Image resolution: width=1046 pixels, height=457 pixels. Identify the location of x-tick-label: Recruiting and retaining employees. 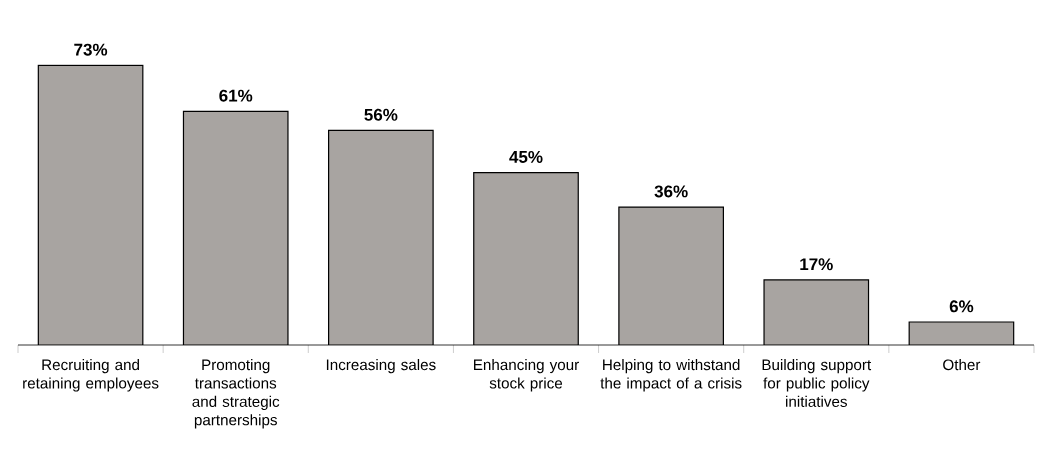
(91, 375).